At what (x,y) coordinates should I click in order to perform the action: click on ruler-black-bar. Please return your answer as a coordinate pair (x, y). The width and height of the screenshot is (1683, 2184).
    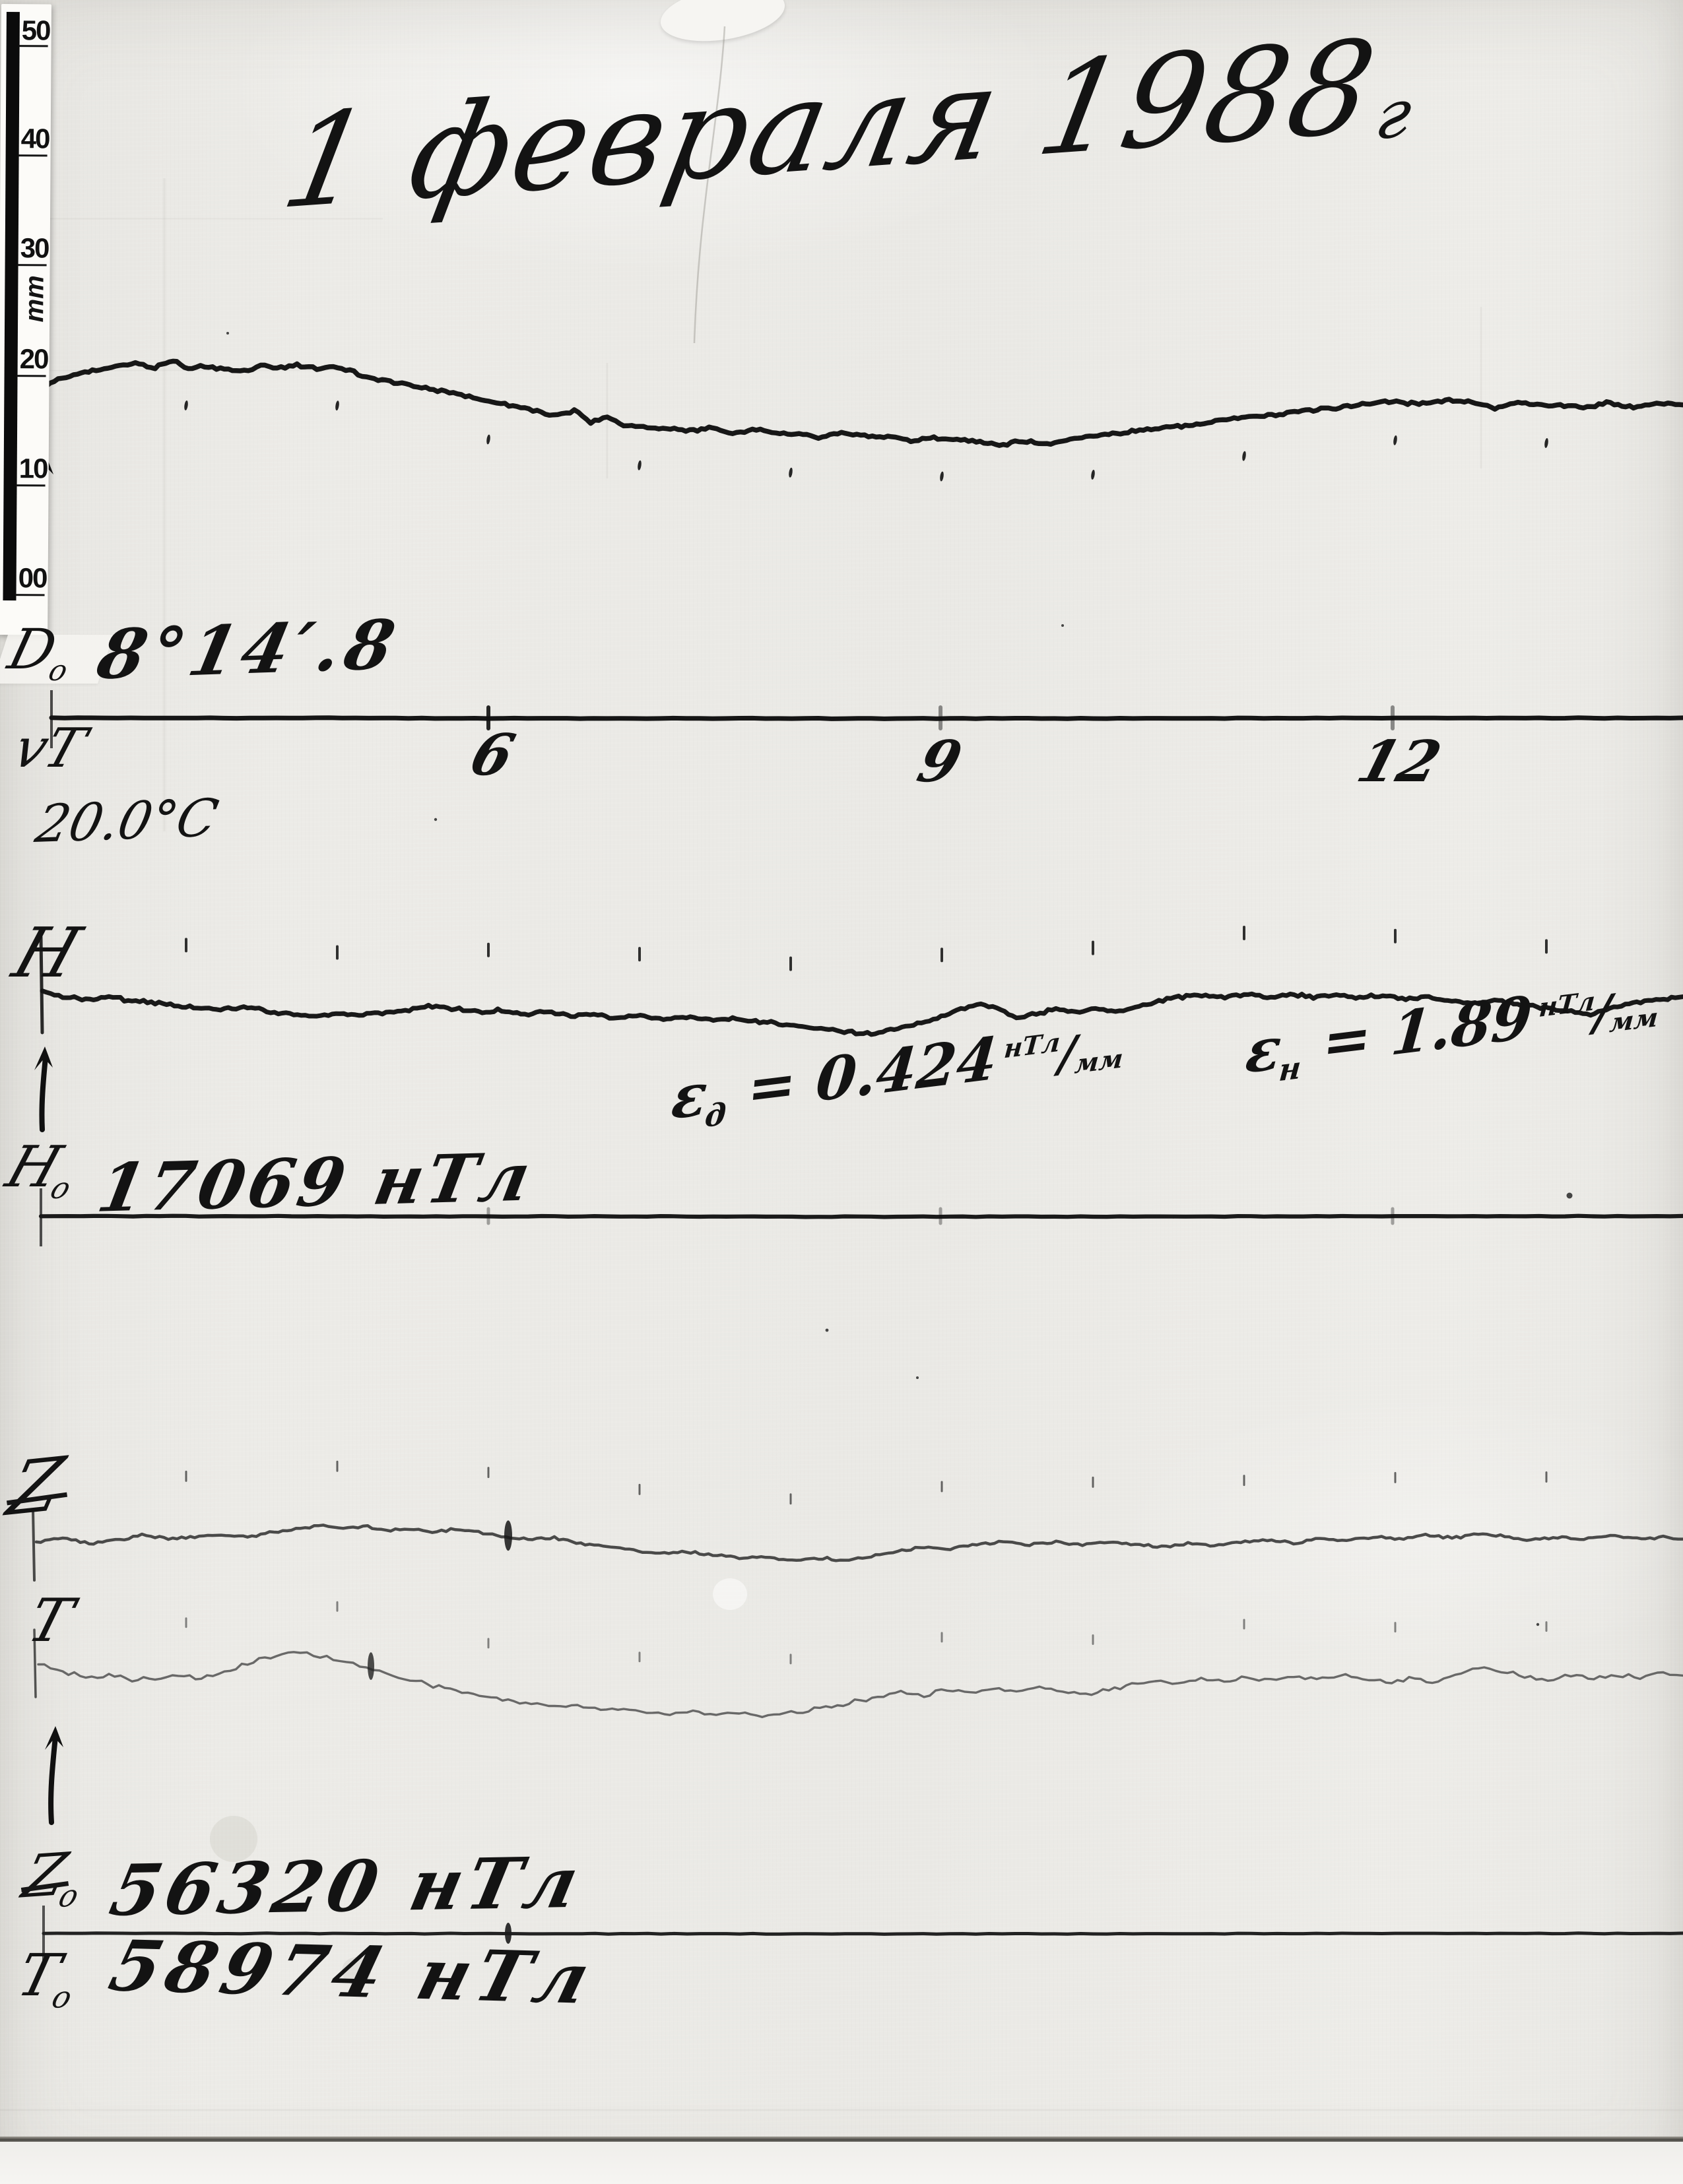
    Looking at the image, I should click on (12, 306).